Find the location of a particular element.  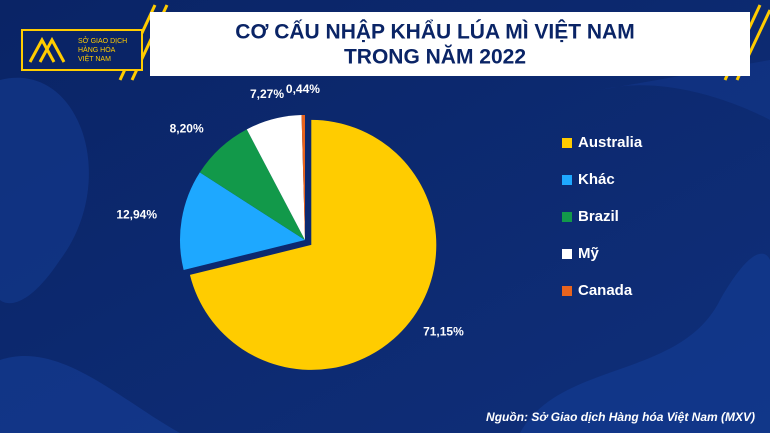

legend-label: Mỹ is located at coordinates (588, 253).